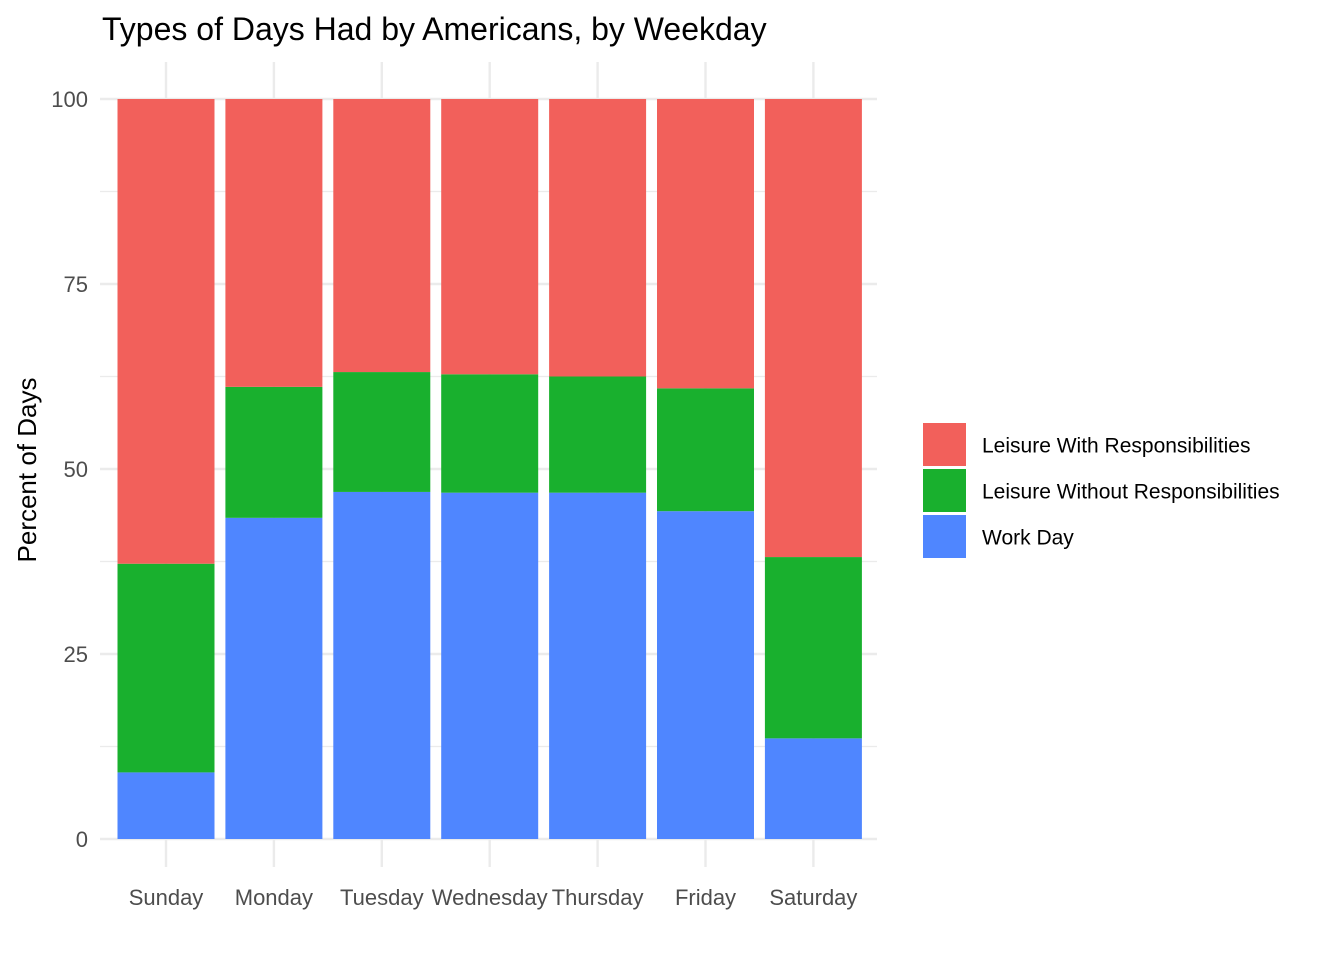  What do you see at coordinates (69, 99) in the screenshot?
I see `y-tick-label: 100` at bounding box center [69, 99].